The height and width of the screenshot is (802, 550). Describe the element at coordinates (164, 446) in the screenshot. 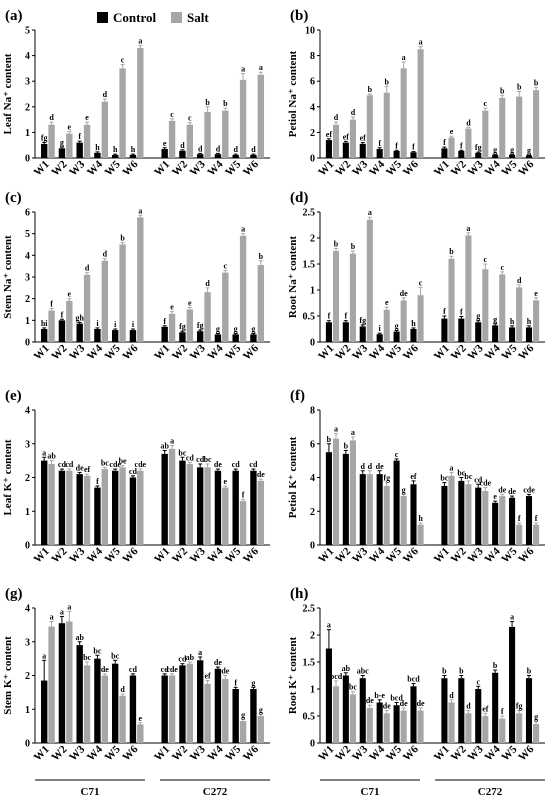

I see `significance-letter: ab` at that location.